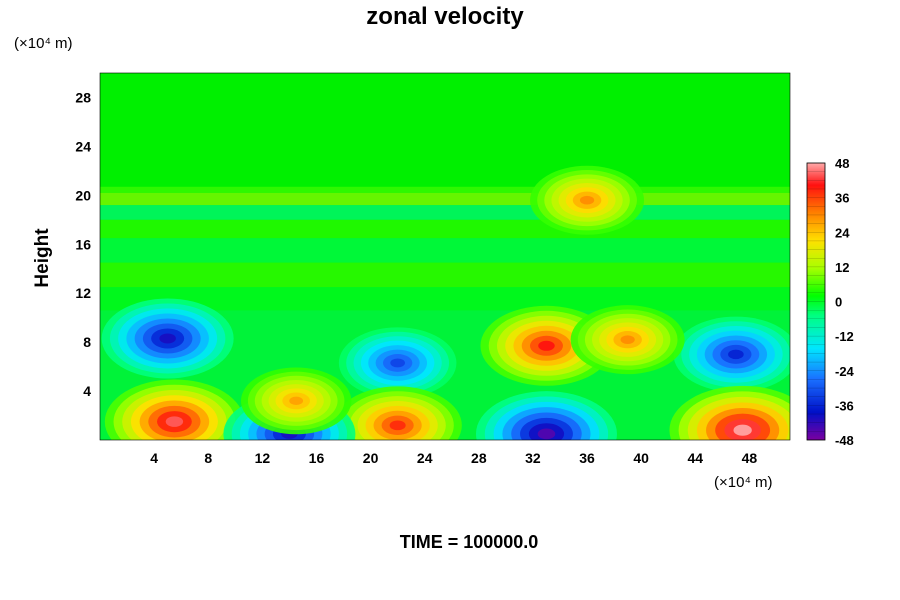  What do you see at coordinates (154, 458) in the screenshot?
I see `x-tick-label: 4` at bounding box center [154, 458].